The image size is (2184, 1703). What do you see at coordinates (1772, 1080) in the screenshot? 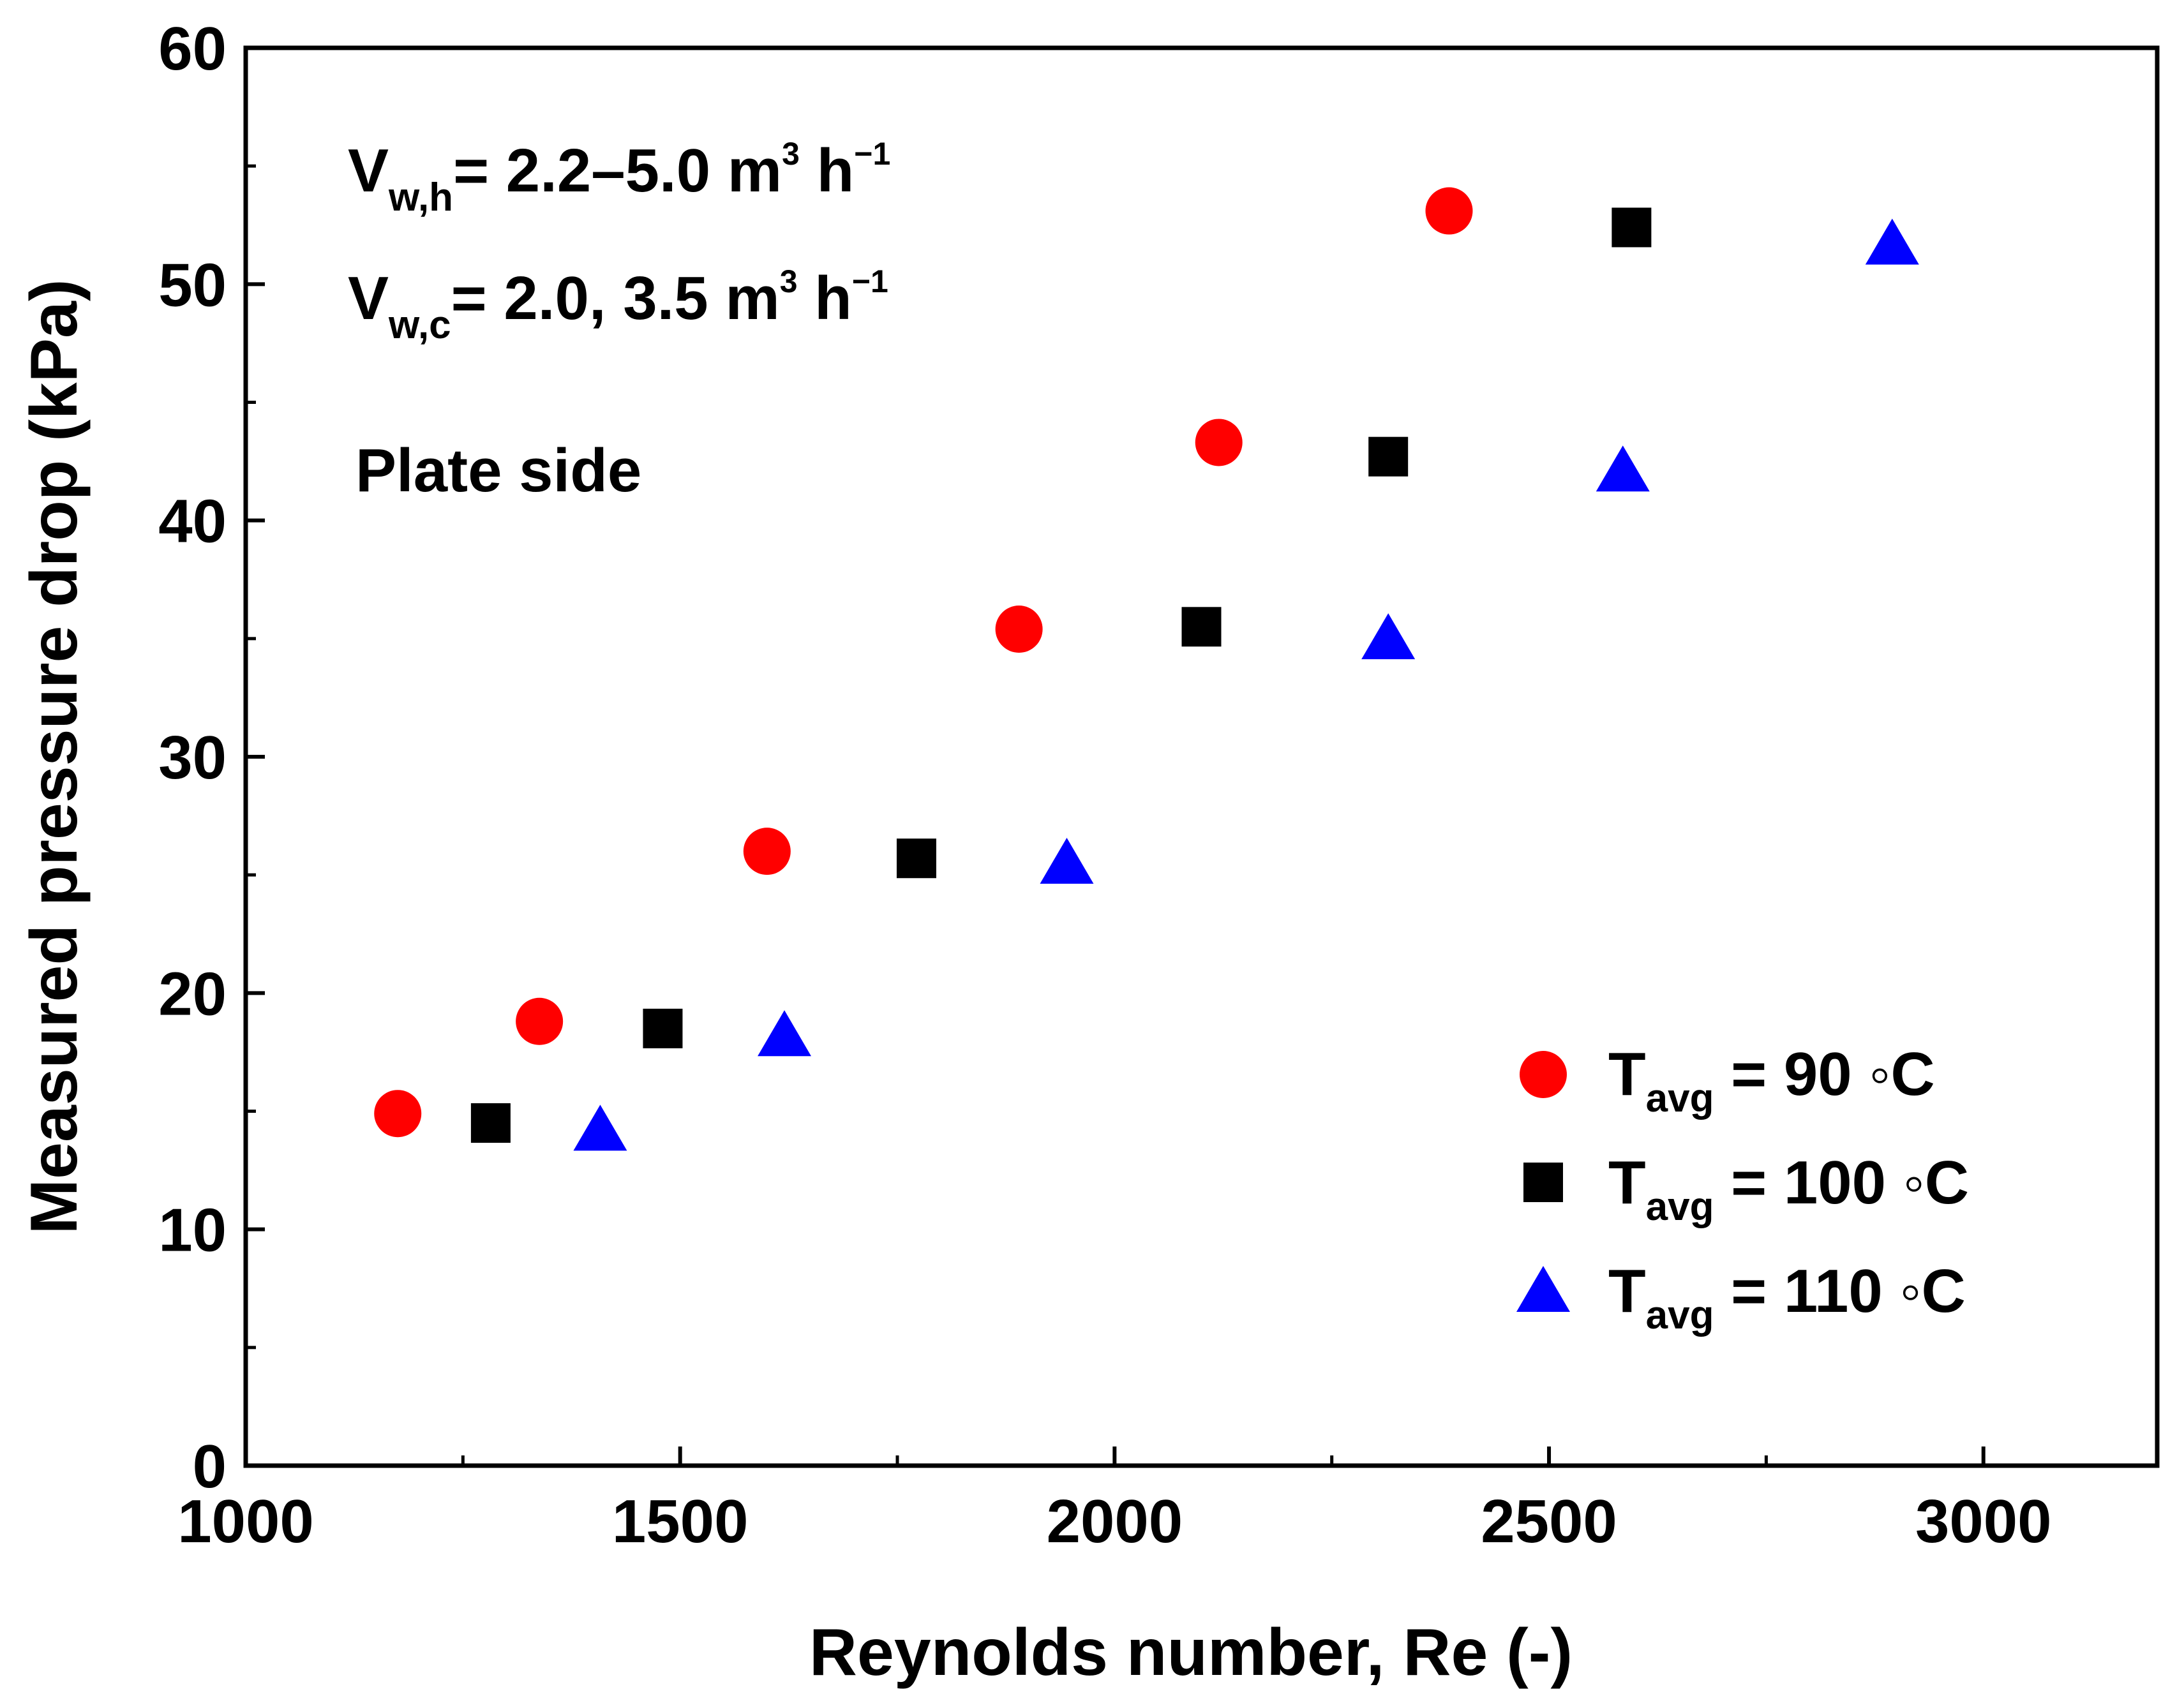
I see `legend-label-90: Tavg = 90 ◦C` at bounding box center [1772, 1080].